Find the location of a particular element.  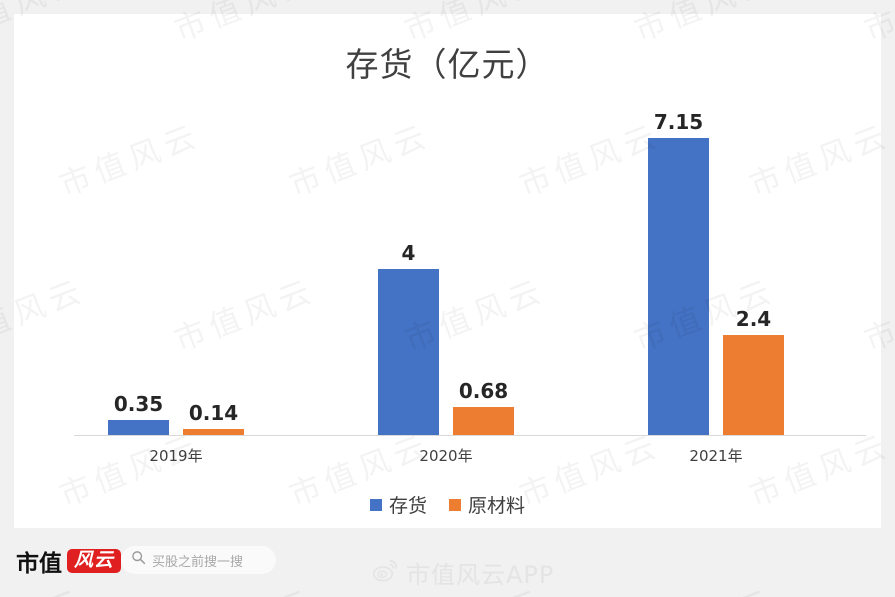

search-input: 买股之前搜一搜 is located at coordinates (198, 560).